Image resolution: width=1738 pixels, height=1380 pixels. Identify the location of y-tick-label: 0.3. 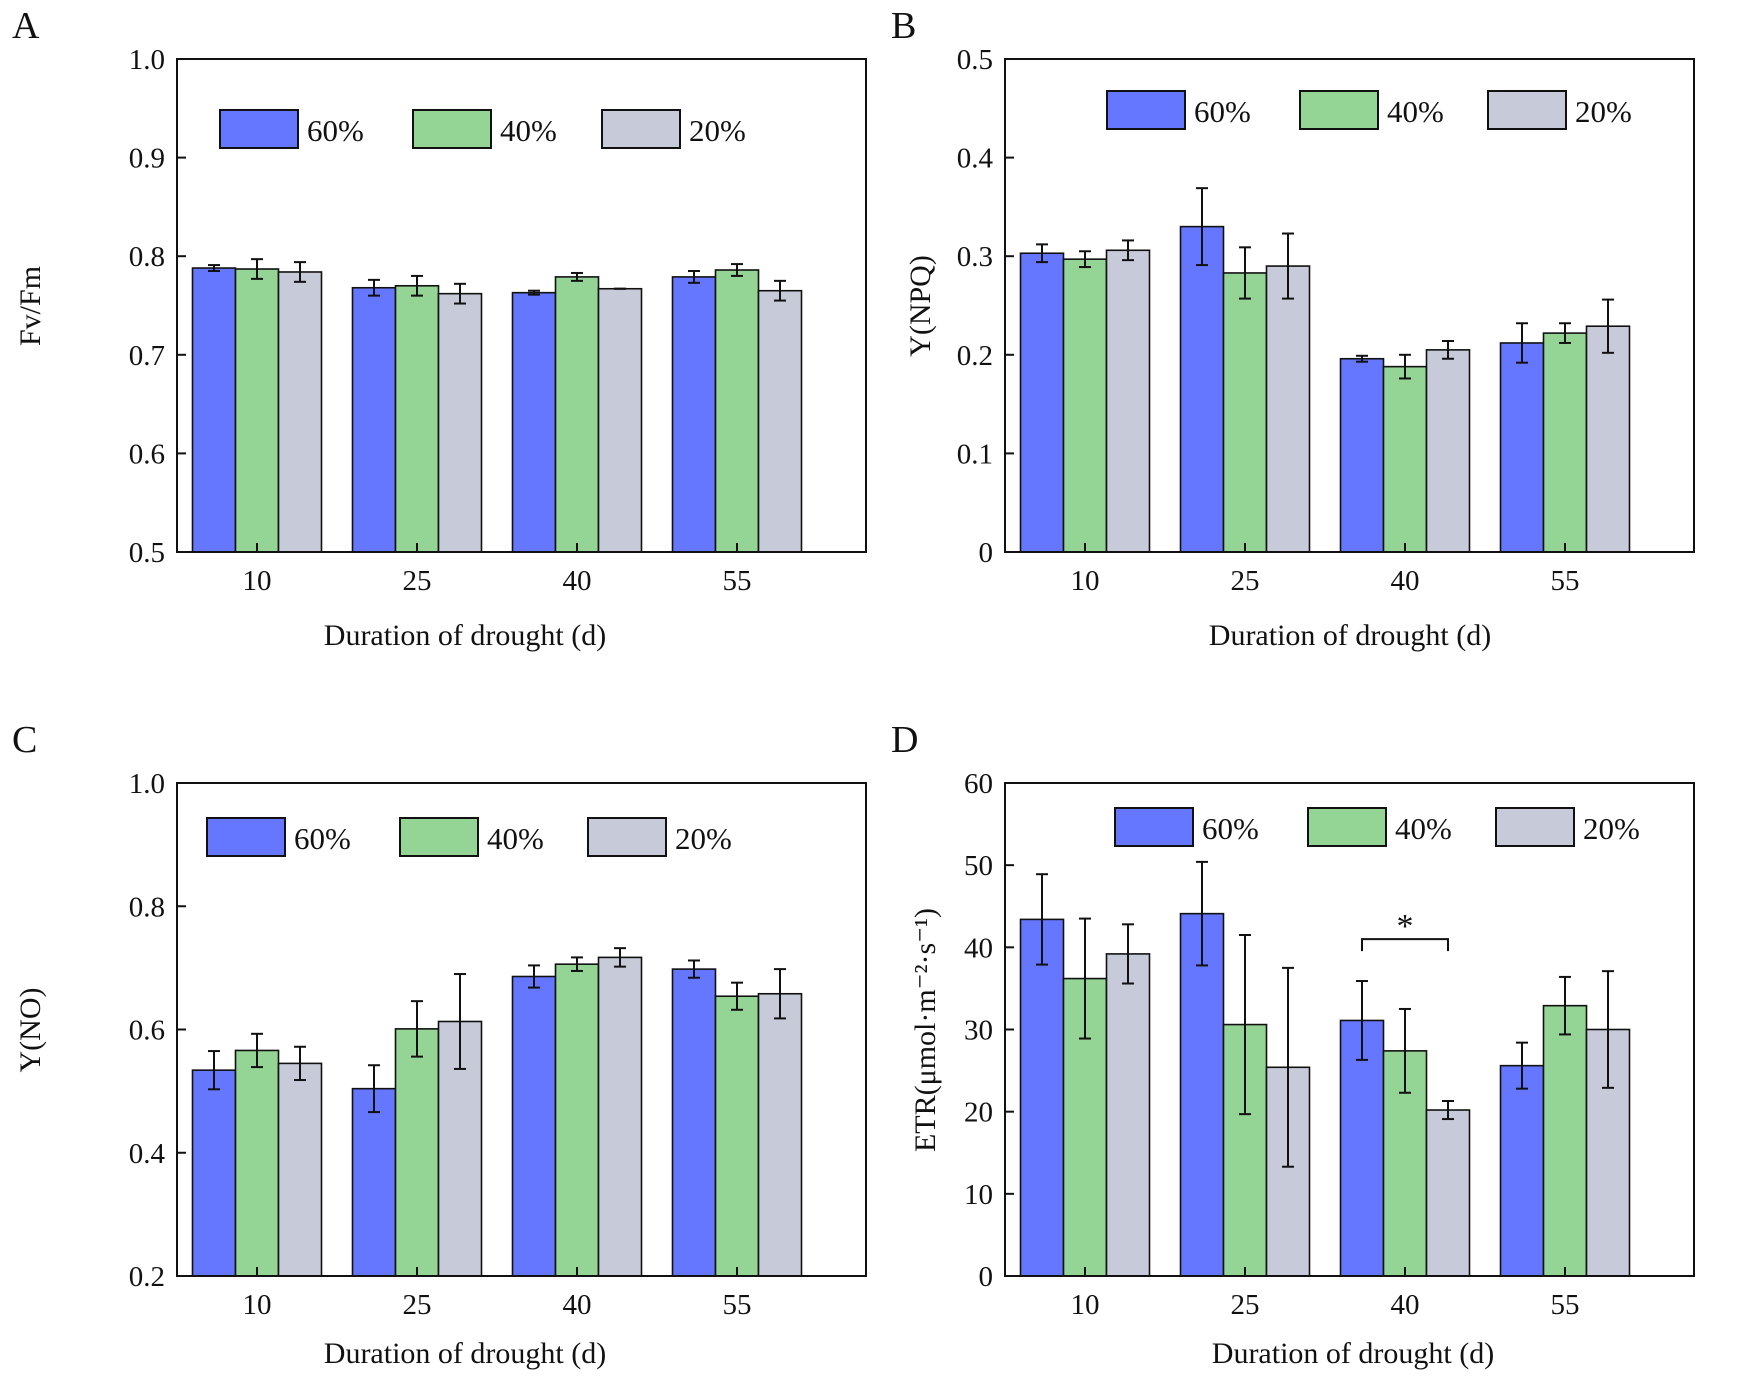
(975, 257).